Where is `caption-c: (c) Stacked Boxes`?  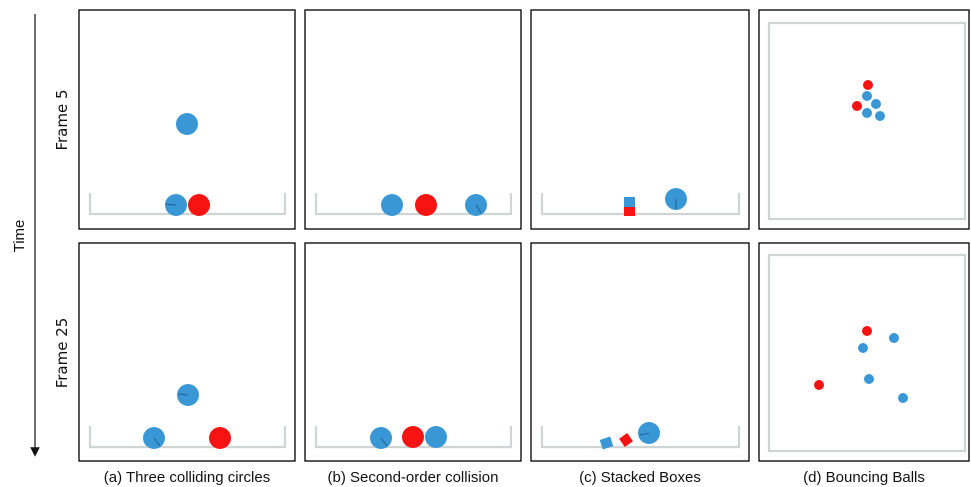 caption-c: (c) Stacked Boxes is located at coordinates (640, 477).